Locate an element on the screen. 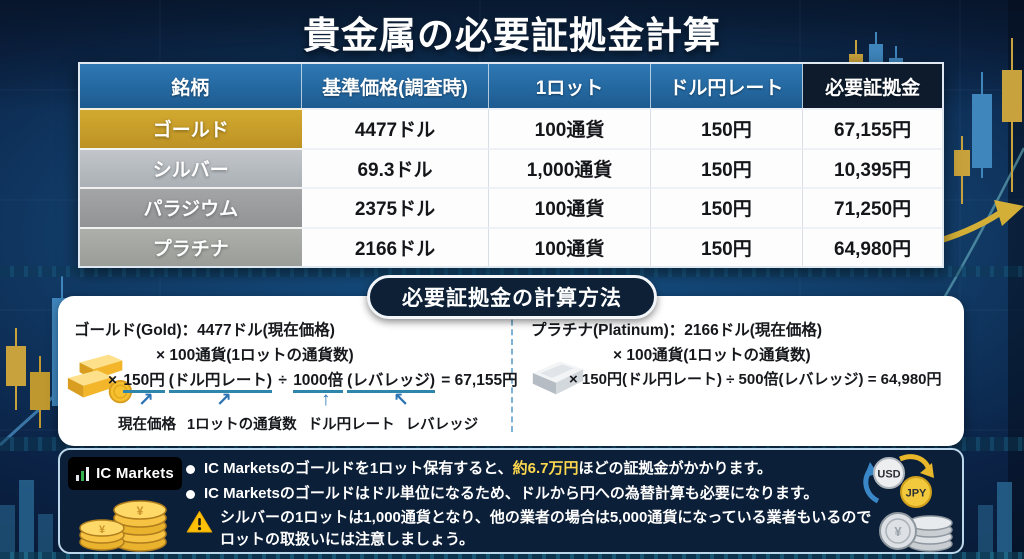  col-header-lot: 1ロット is located at coordinates (570, 86).